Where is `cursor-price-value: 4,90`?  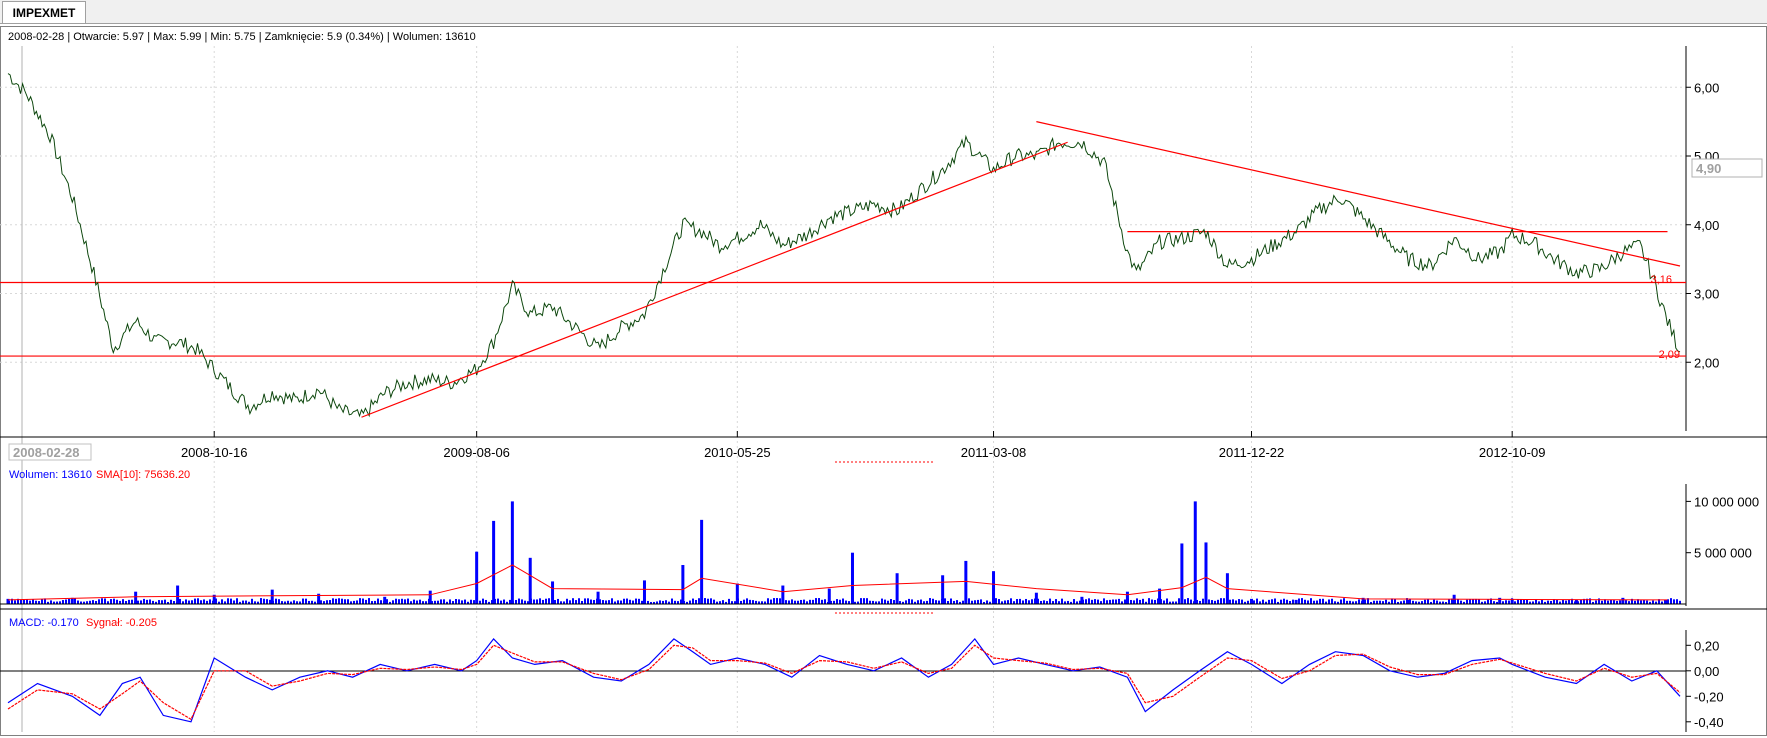
cursor-price-value: 4,90 is located at coordinates (1708, 168).